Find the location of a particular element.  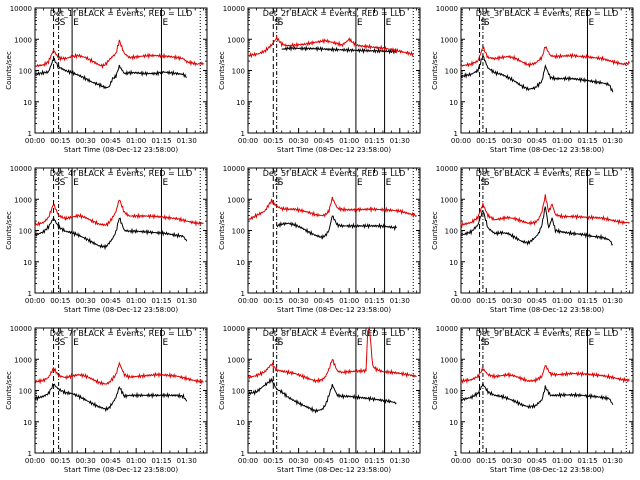

chart-title: Det_7f BLACK = Events, RED = LLD is located at coordinates (121, 333).